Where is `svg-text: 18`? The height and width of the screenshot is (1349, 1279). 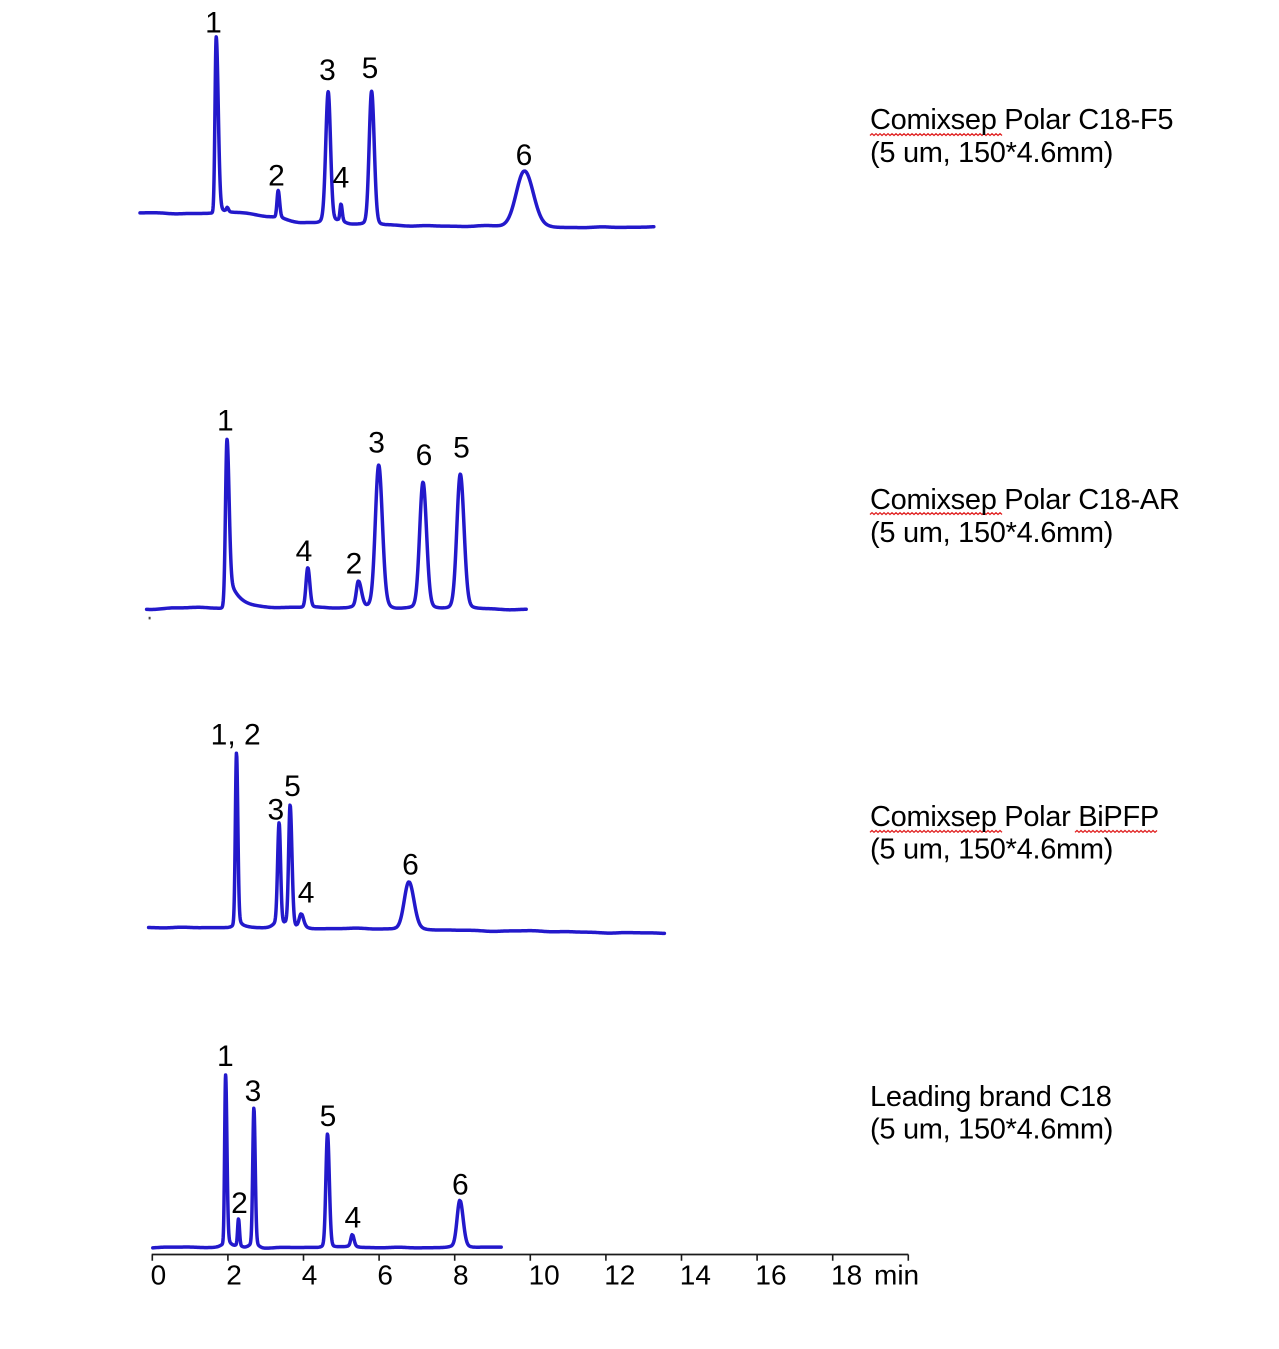 svg-text: 18 is located at coordinates (846, 1275).